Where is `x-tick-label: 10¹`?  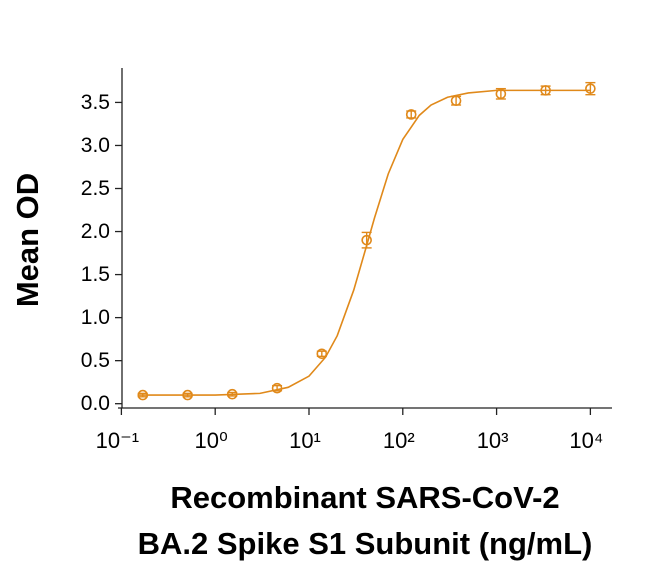
x-tick-label: 10¹ is located at coordinates (305, 440).